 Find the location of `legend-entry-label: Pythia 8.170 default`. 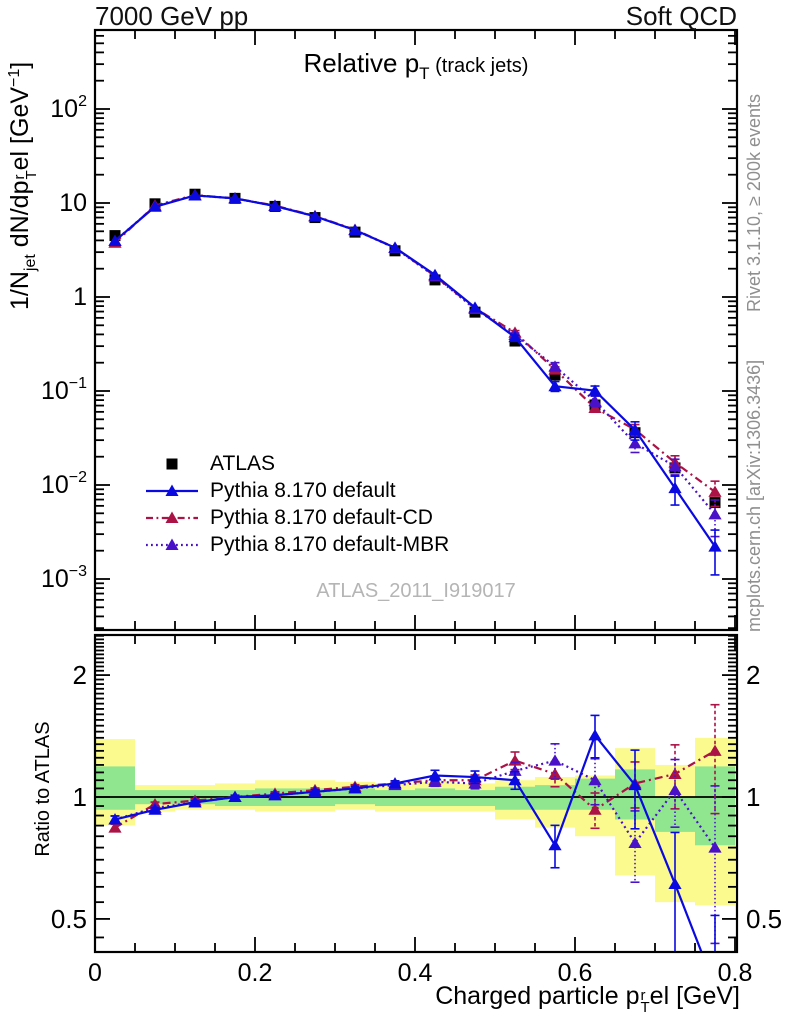

legend-entry-label: Pythia 8.170 default is located at coordinates (303, 490).